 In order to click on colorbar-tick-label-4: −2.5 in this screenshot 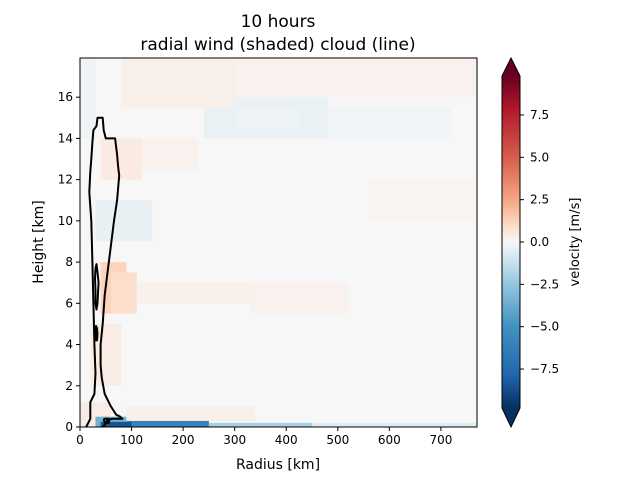, I will do `click(544, 284)`.